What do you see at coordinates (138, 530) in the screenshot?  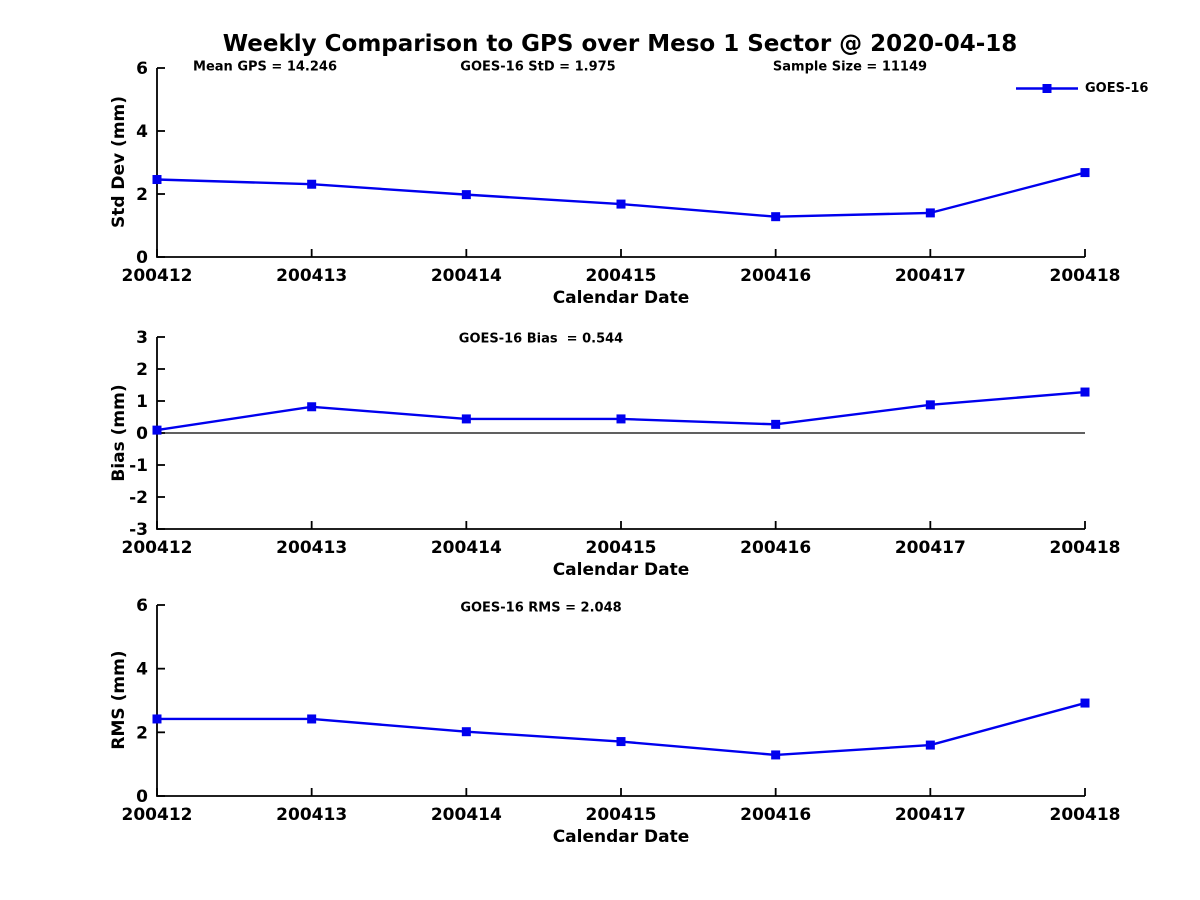 I see `y-tick-label: -3` at bounding box center [138, 530].